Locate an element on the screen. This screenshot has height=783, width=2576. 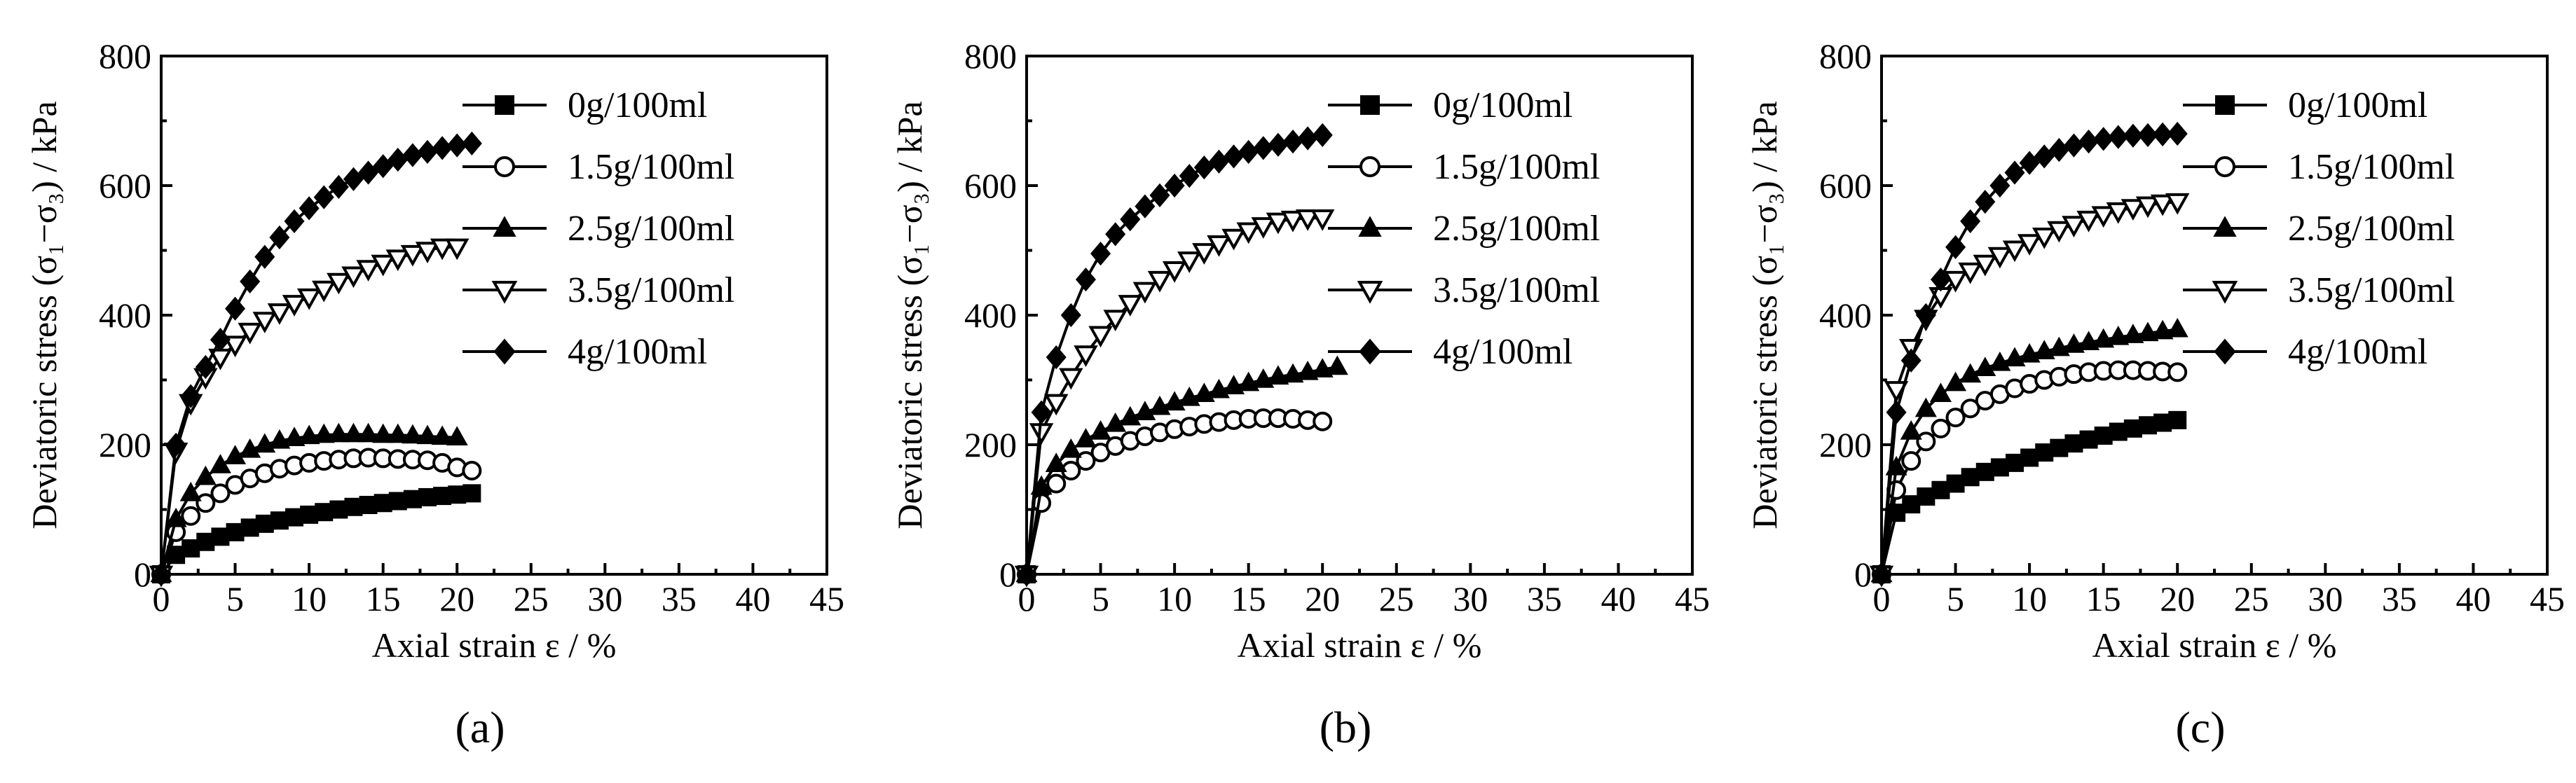
series-1-5g-100ml is located at coordinates (316, 516).